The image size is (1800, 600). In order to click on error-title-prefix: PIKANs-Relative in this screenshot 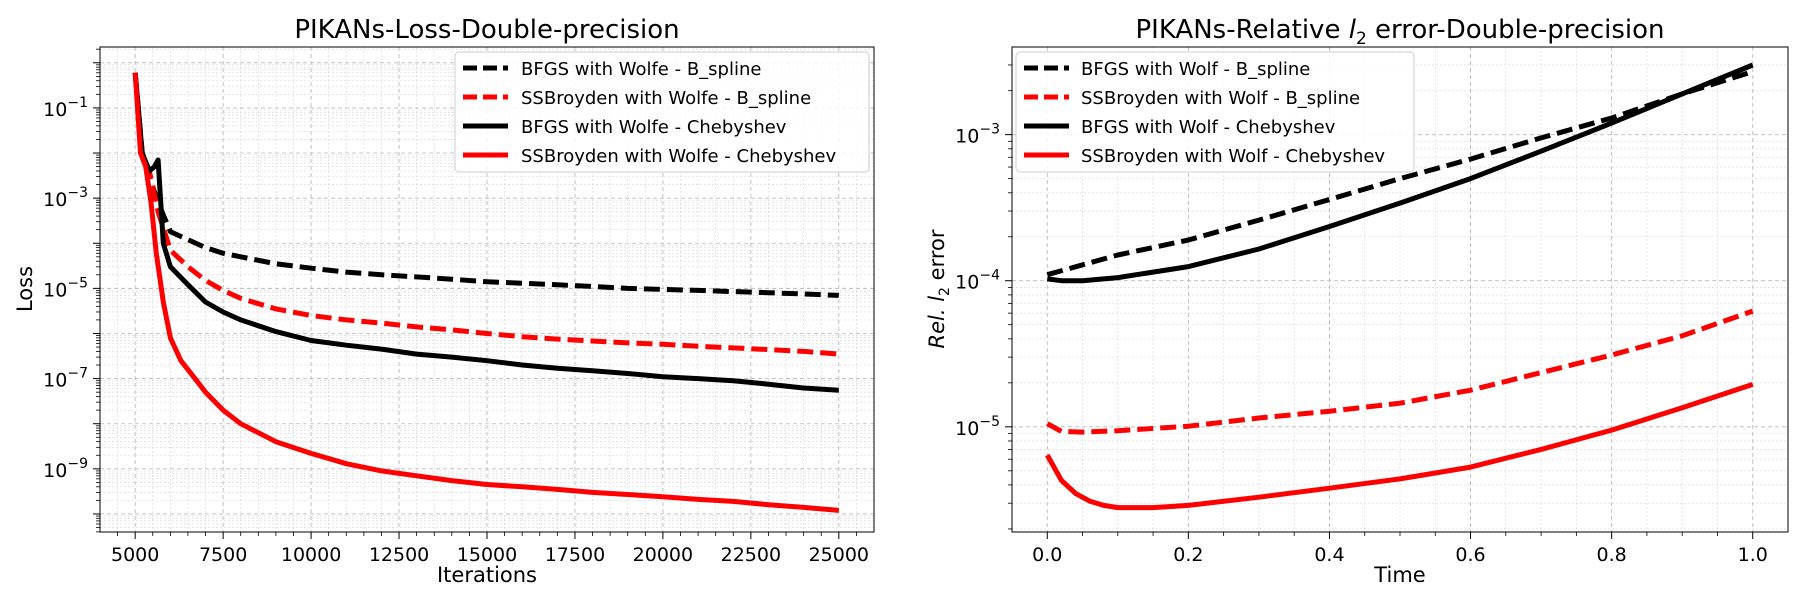, I will do `click(1241, 30)`.